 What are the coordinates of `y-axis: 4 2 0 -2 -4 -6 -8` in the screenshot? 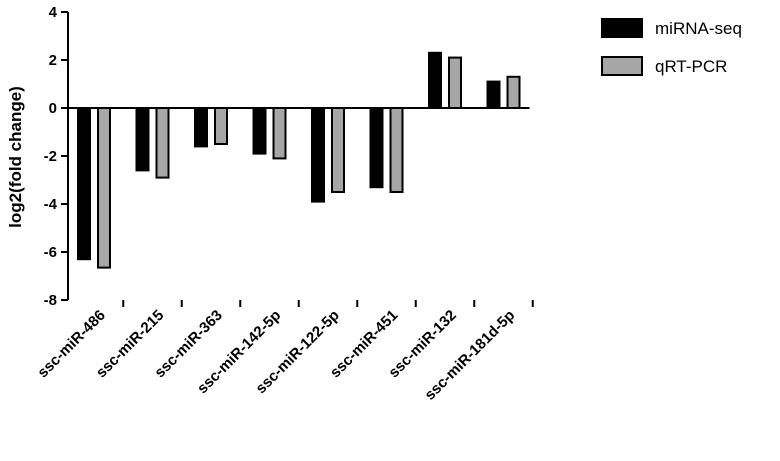 It's located at (56, 156).